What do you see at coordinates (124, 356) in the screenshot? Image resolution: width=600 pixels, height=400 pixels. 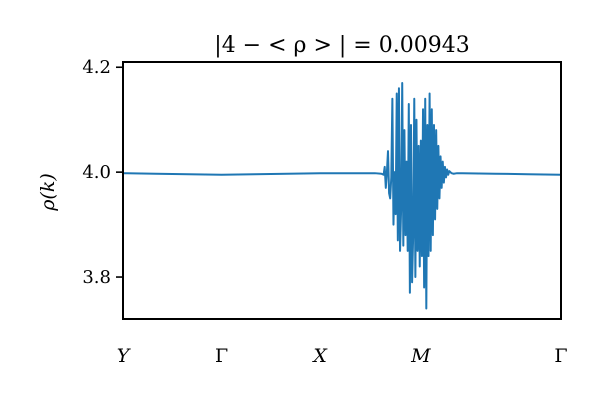 I see `x-tick-label: Y` at bounding box center [124, 356].